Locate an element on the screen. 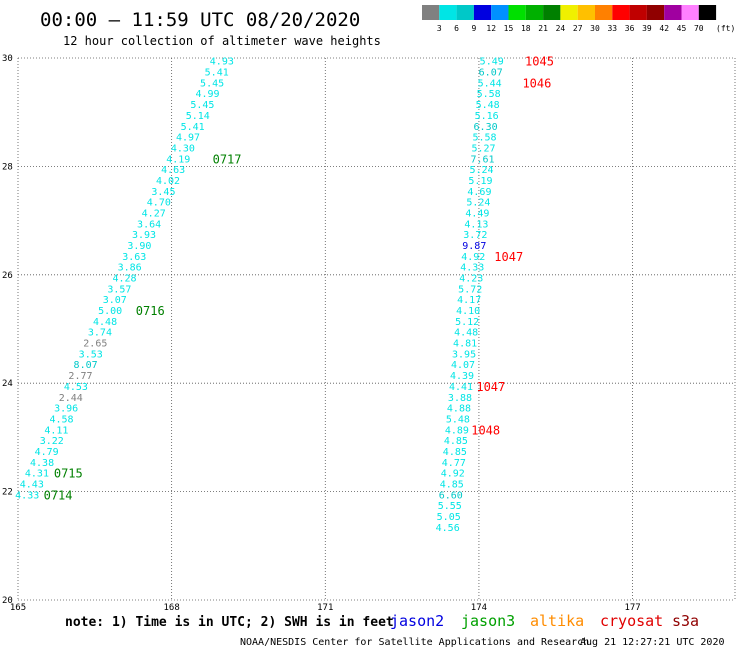 The image size is (740, 650). time-label: 1048 is located at coordinates (485, 430).